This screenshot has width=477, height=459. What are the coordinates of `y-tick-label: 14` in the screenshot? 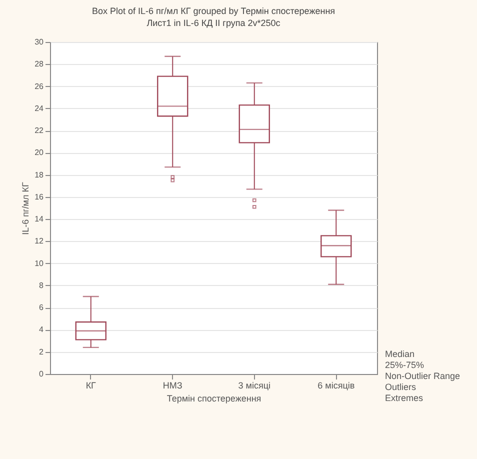 It's located at (39, 219).